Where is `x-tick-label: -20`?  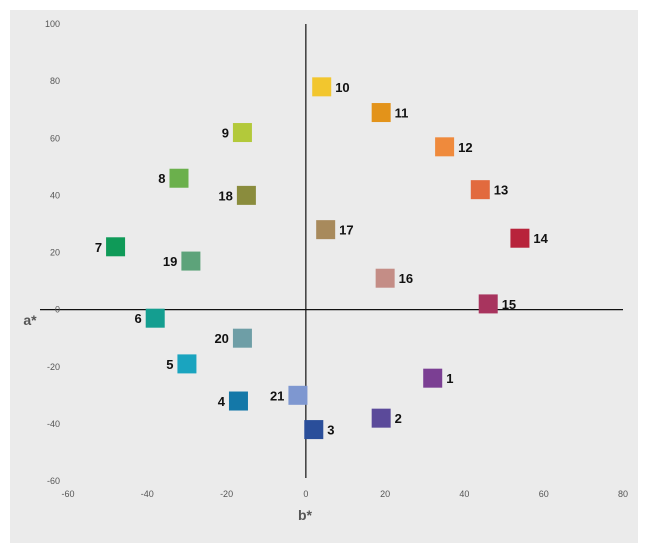 x-tick-label: -20 is located at coordinates (226, 494).